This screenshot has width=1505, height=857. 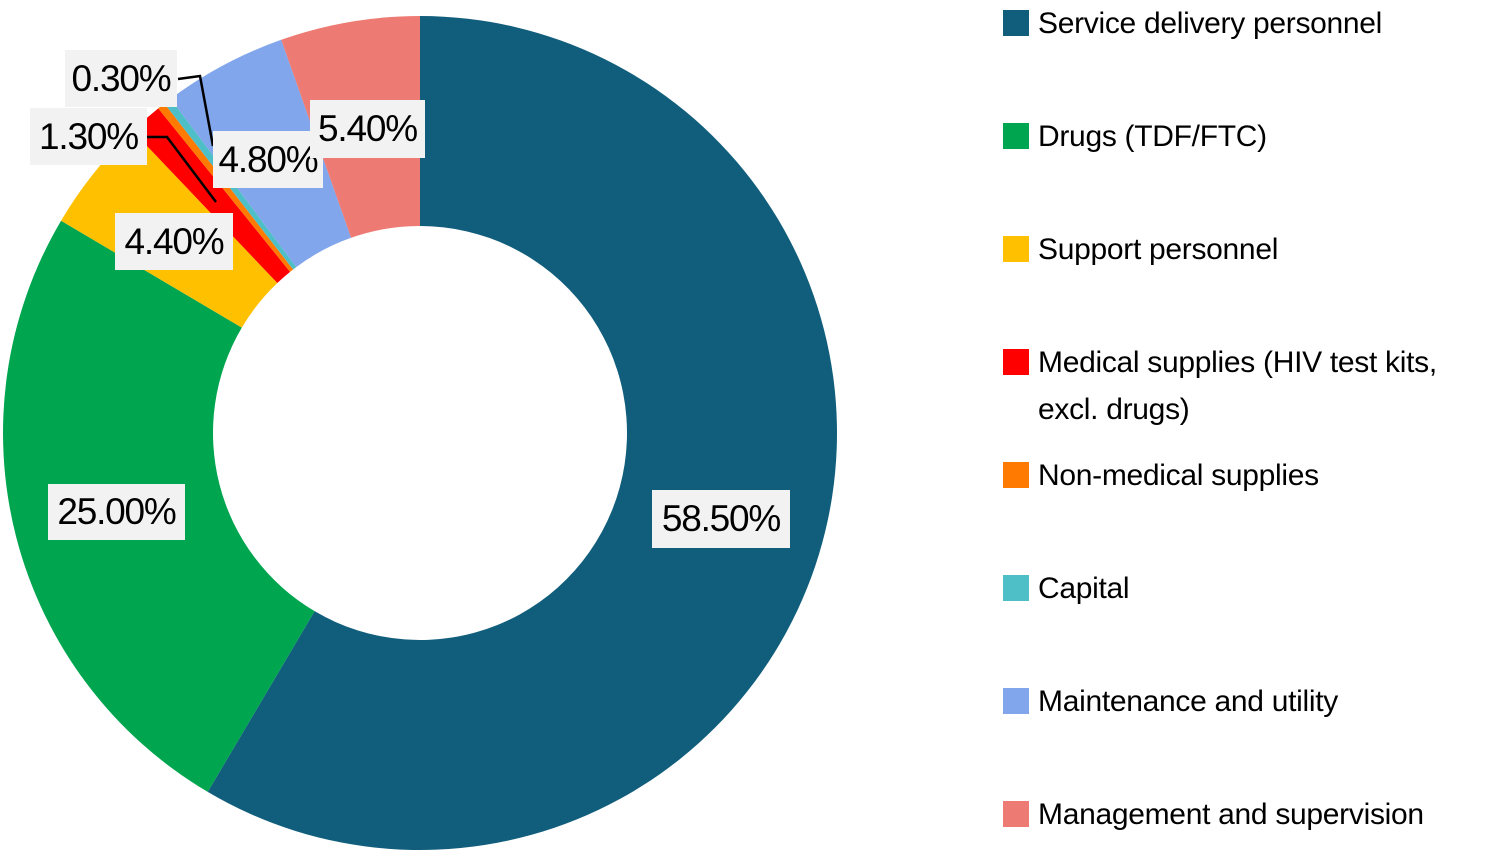 What do you see at coordinates (1210, 23) in the screenshot?
I see `legend-label-service-delivery-personnel: Service delivery personnel` at bounding box center [1210, 23].